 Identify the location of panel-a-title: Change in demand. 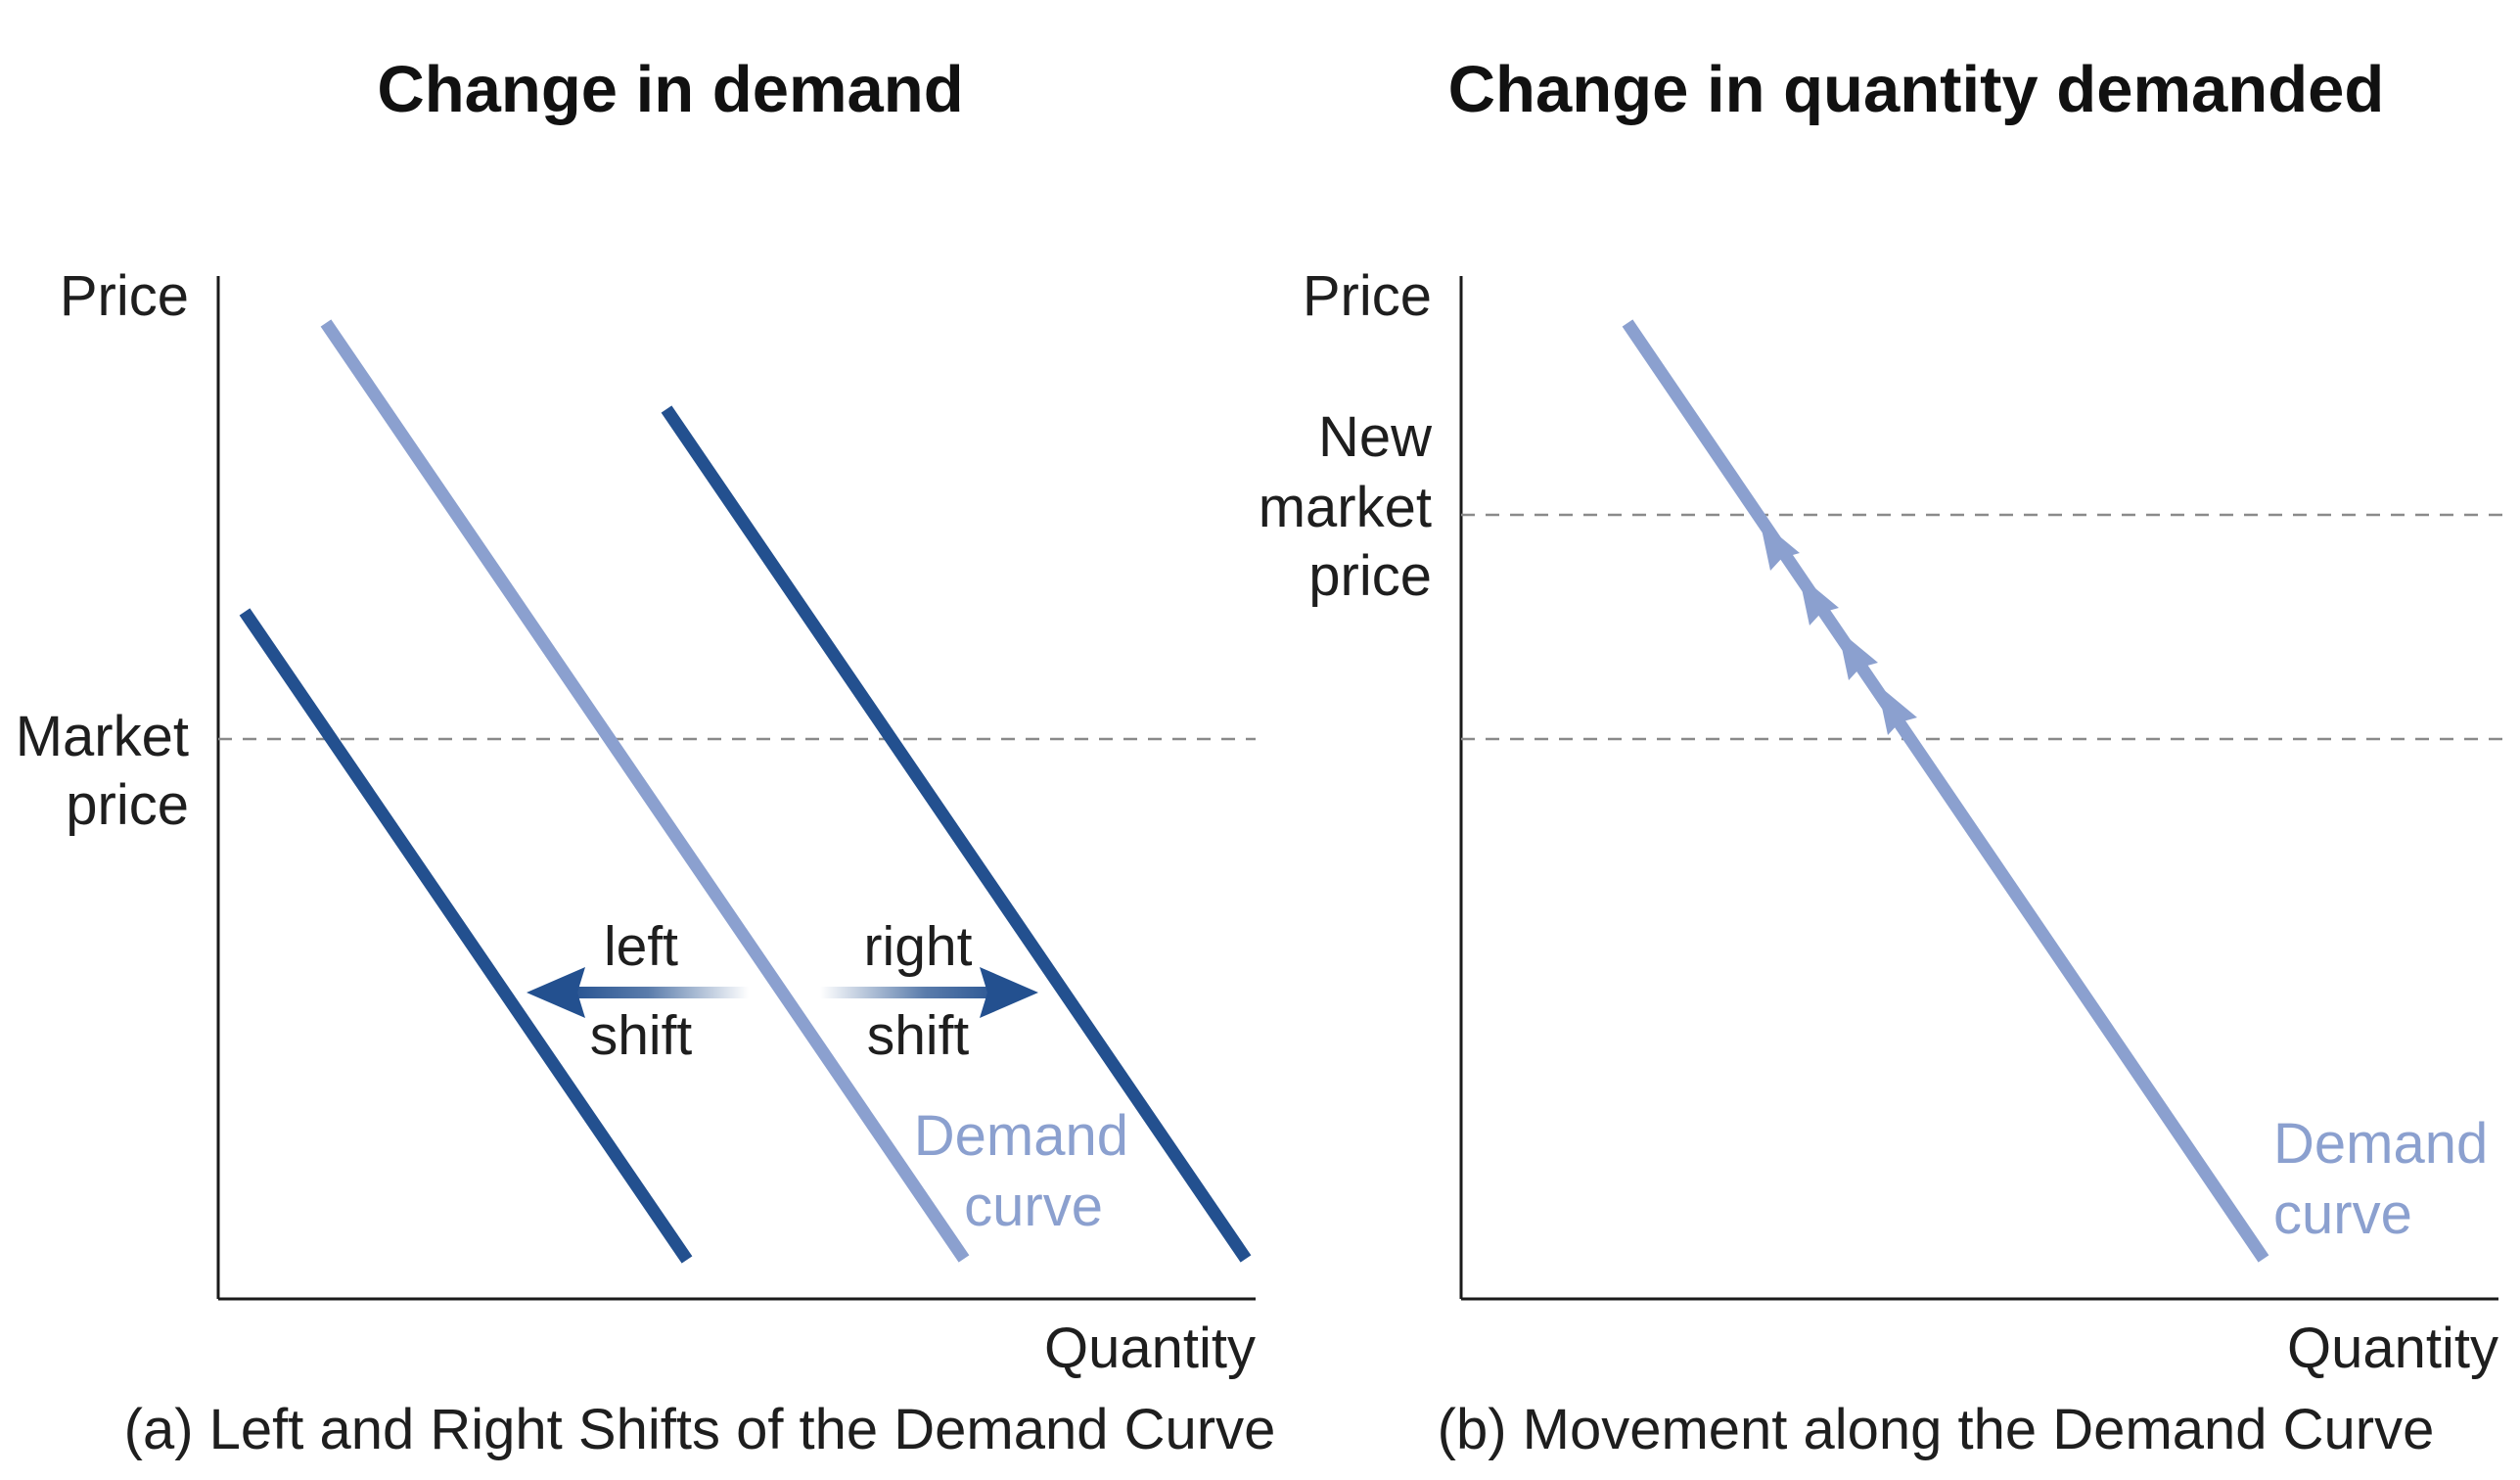
(670, 89).